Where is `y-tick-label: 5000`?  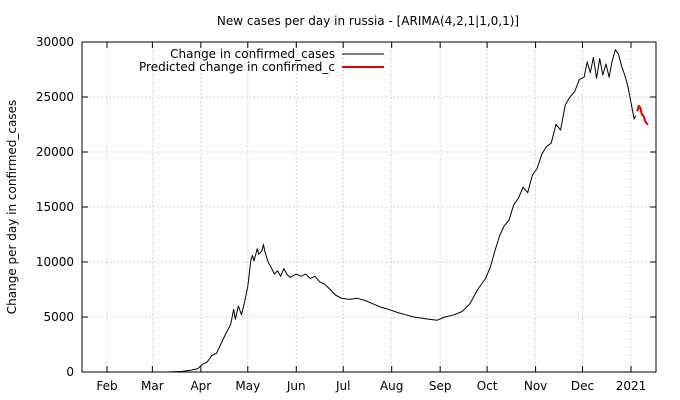
y-tick-label: 5000 is located at coordinates (58, 317).